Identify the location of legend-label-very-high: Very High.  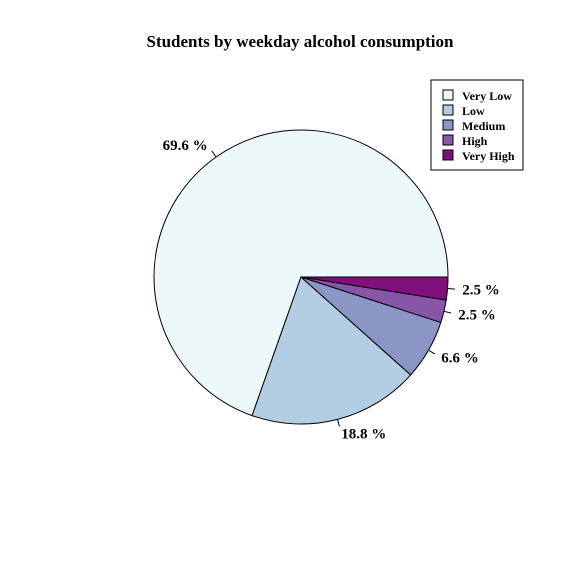
(488, 156).